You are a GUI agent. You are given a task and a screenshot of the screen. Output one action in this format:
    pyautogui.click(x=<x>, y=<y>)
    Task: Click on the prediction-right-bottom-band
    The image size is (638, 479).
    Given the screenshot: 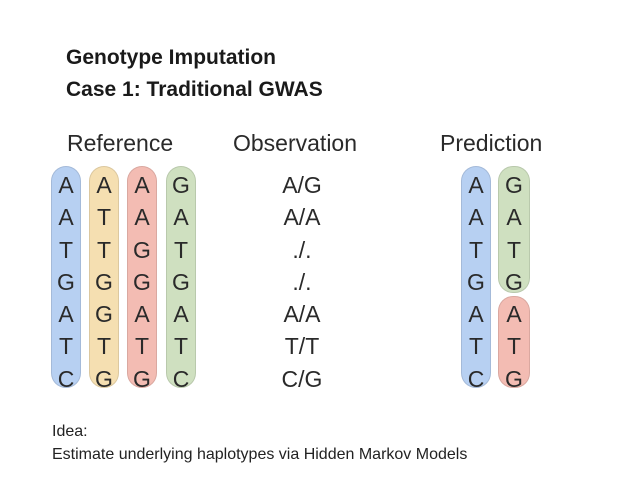 What is the action you would take?
    pyautogui.click(x=514, y=342)
    